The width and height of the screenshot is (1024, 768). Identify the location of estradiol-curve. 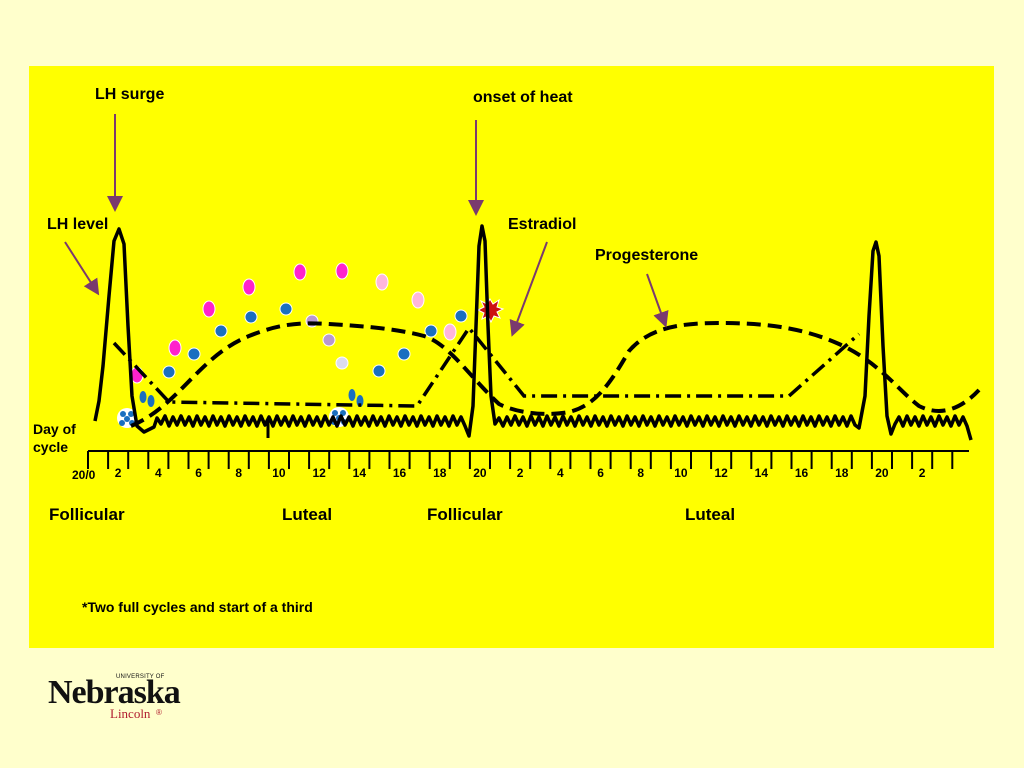
(486, 366).